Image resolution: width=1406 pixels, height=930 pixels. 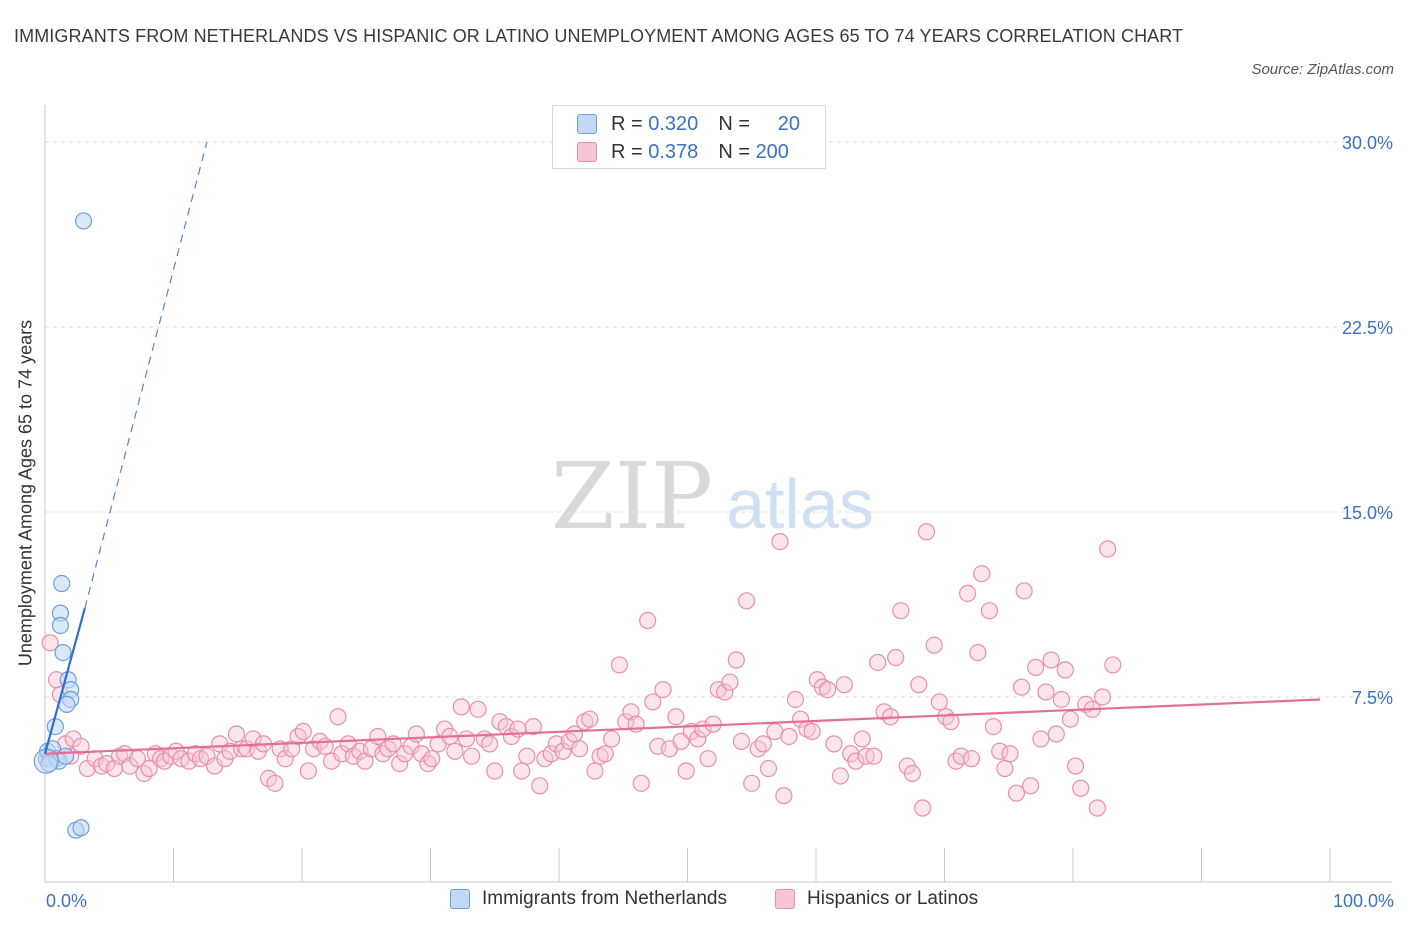 What do you see at coordinates (772, 151) in the screenshot?
I see `legend-n-value: 200` at bounding box center [772, 151].